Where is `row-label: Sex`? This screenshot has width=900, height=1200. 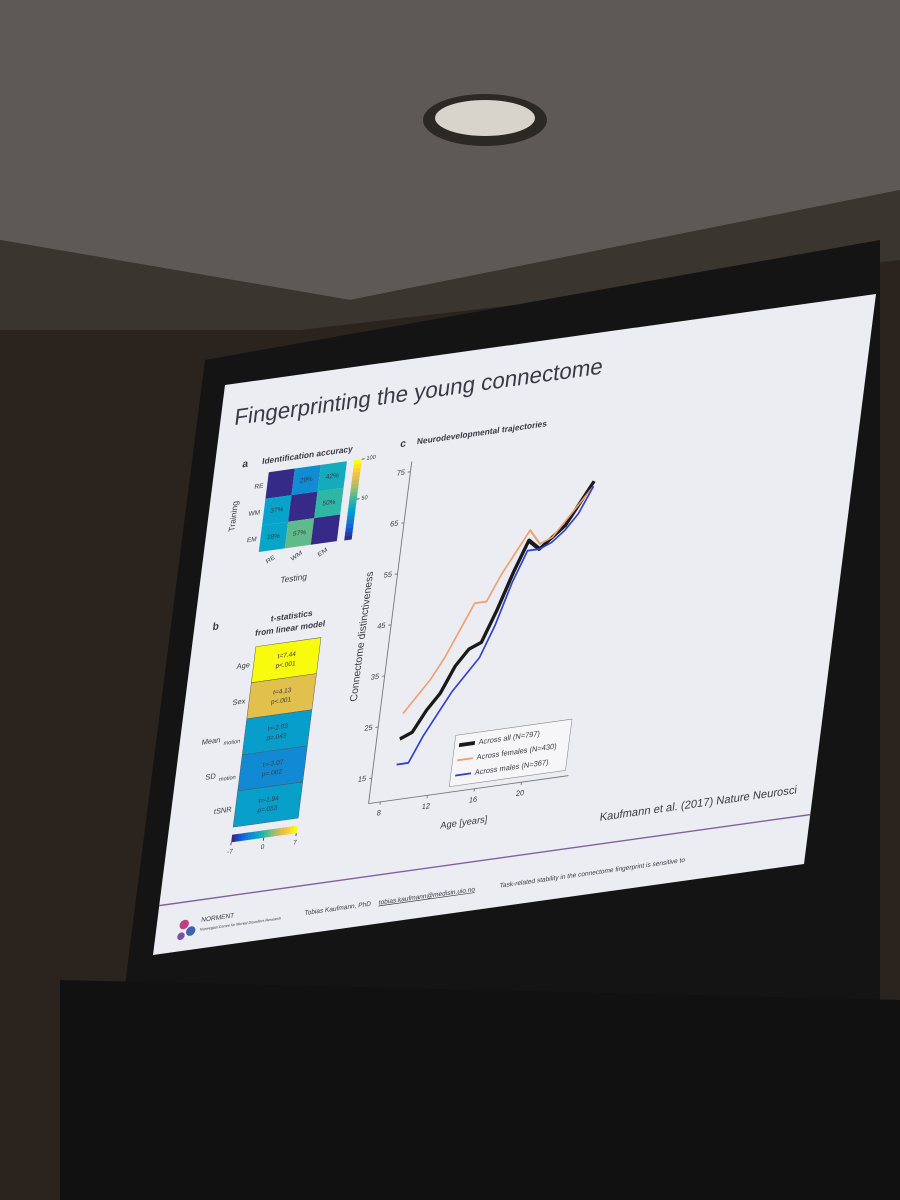 row-label: Sex is located at coordinates (239, 701).